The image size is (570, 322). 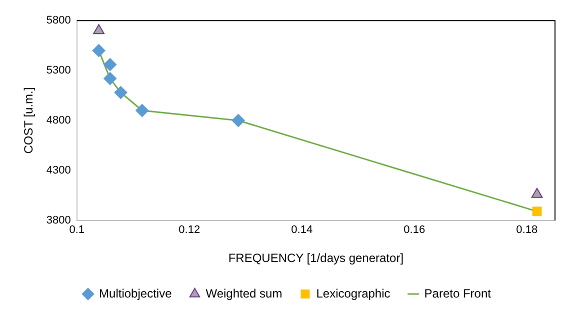 I want to click on y-tick-label: 4800, so click(x=58, y=120).